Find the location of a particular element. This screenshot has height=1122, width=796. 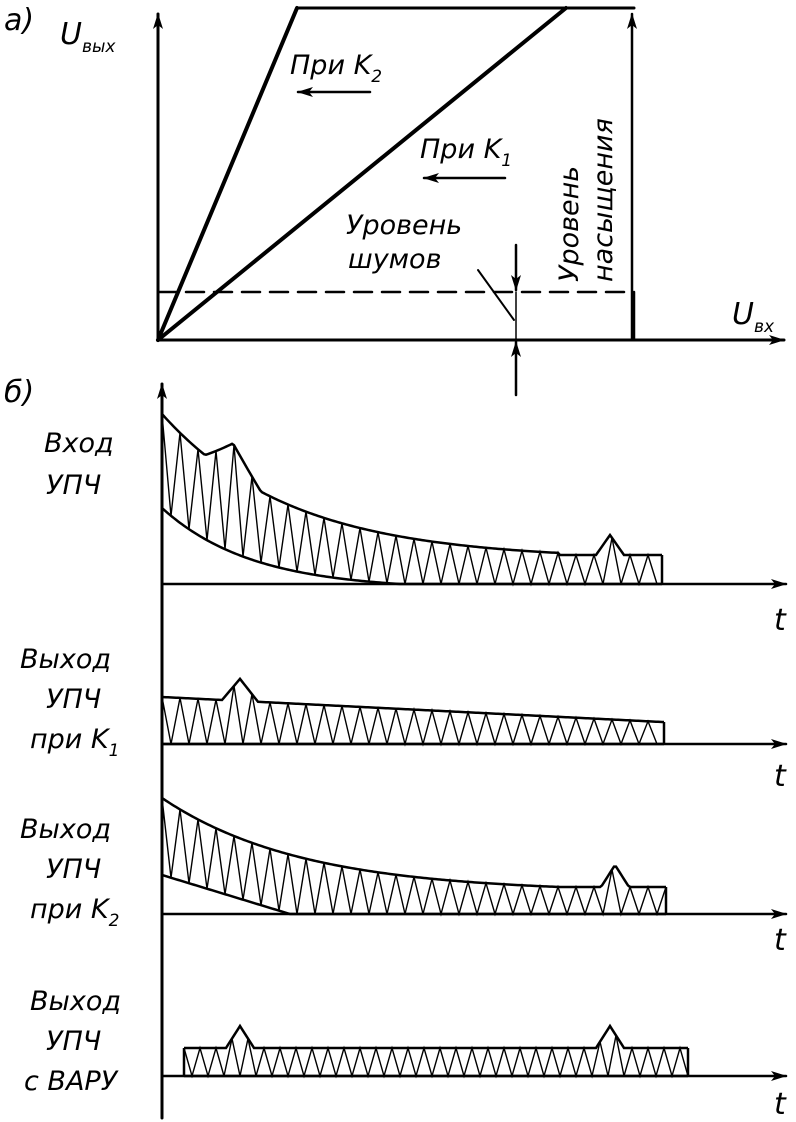

y-axis-label: Uвых is located at coordinates (88, 37).